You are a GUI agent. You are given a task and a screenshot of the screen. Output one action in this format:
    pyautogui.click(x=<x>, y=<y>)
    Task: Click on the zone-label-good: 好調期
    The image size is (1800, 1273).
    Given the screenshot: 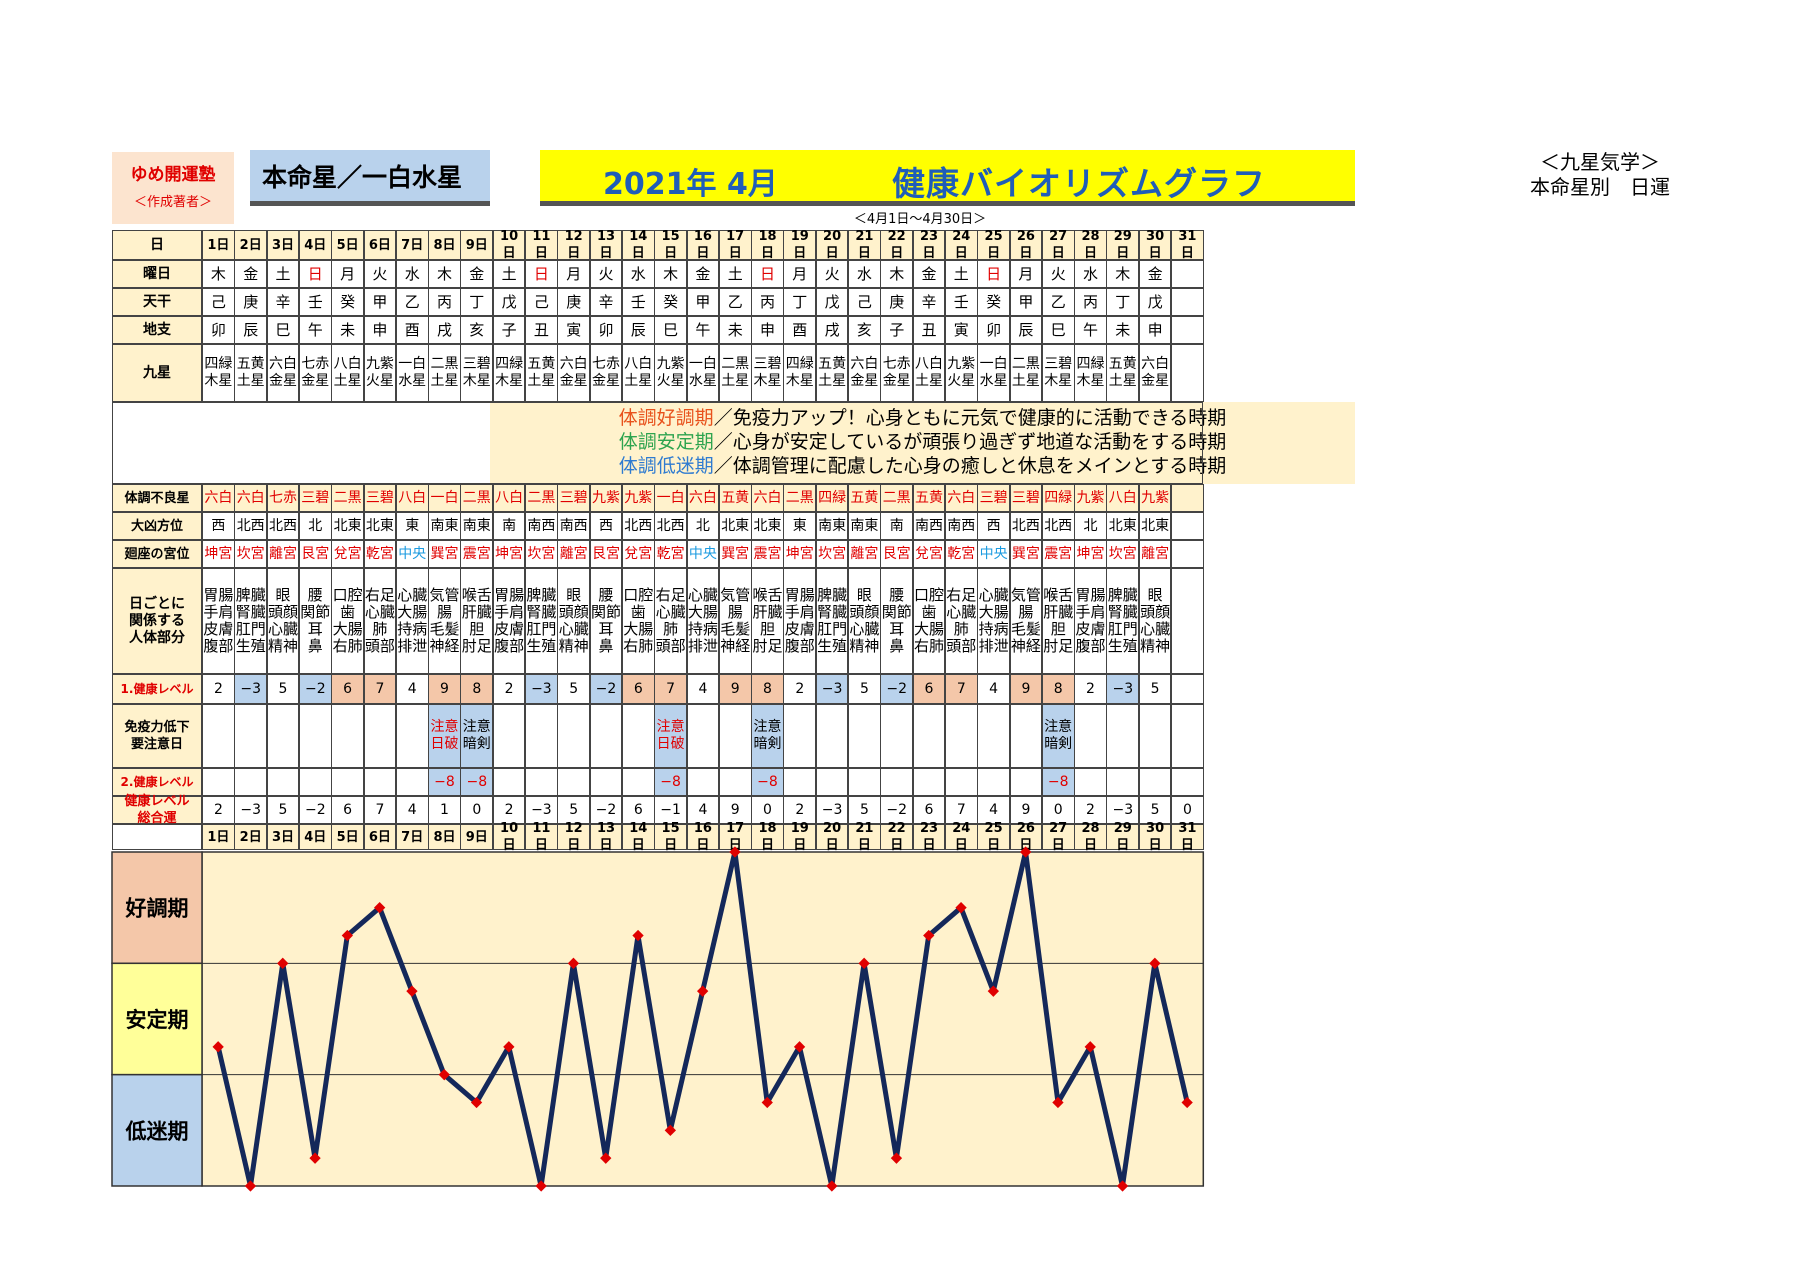 What is the action you would take?
    pyautogui.click(x=157, y=909)
    